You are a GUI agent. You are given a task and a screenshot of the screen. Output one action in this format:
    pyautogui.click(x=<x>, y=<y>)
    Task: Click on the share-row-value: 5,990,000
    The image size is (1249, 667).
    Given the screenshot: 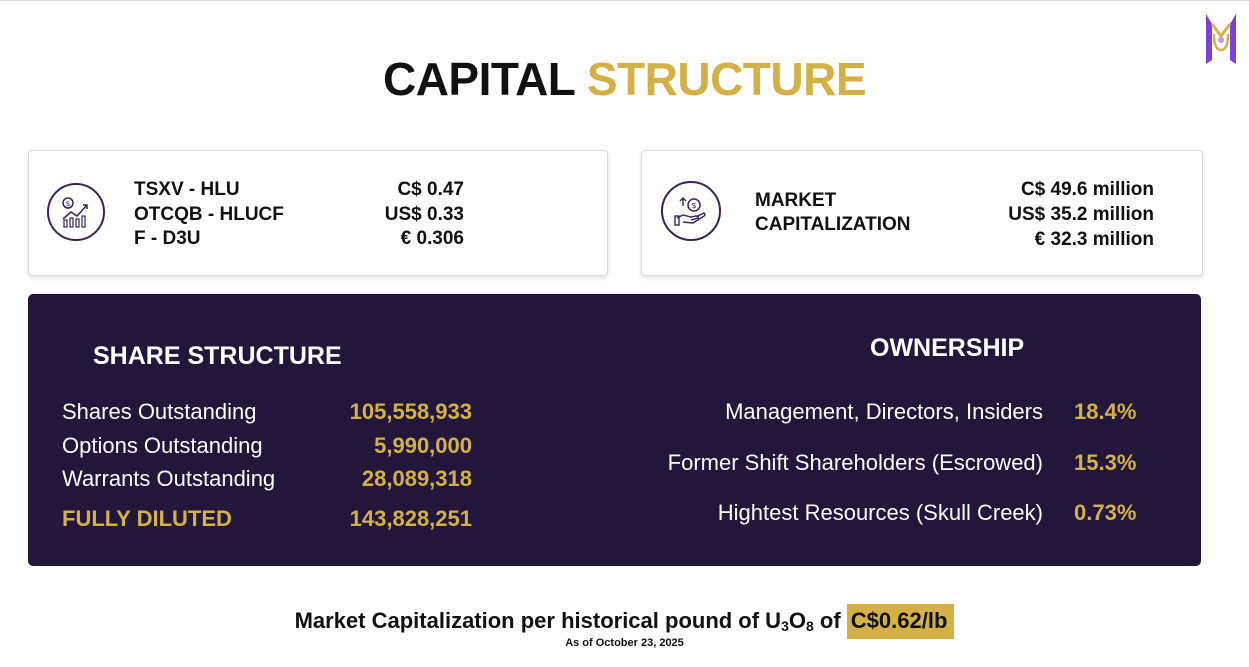 What is the action you would take?
    pyautogui.click(x=423, y=445)
    